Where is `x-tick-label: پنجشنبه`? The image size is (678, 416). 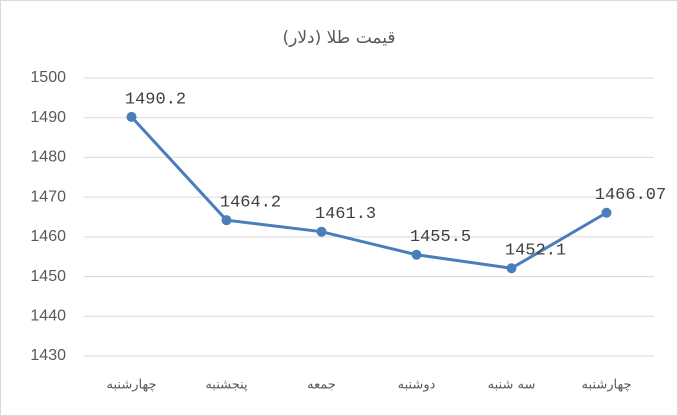 x-tick-label: پنجشنبه is located at coordinates (226, 385).